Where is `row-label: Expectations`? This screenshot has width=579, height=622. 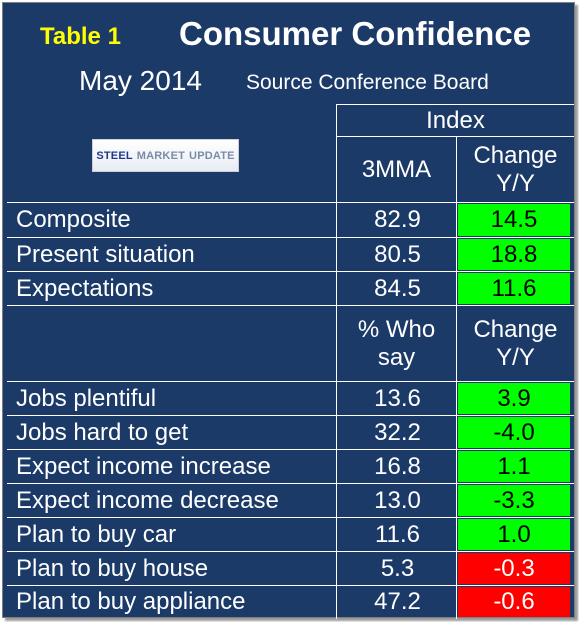 row-label: Expectations is located at coordinates (85, 288).